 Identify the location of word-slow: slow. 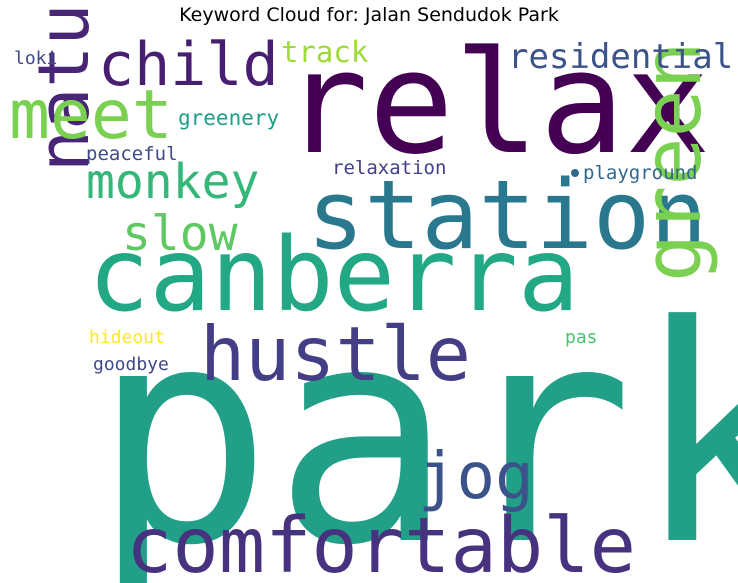
(180, 234).